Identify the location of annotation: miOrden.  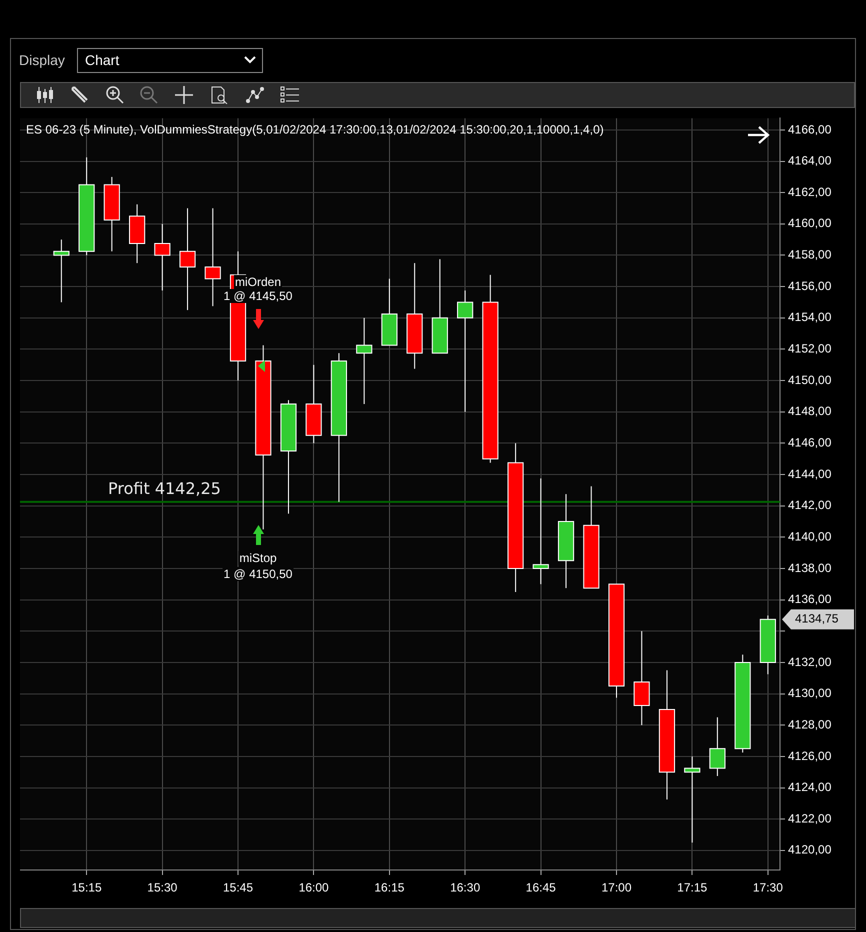
(258, 282).